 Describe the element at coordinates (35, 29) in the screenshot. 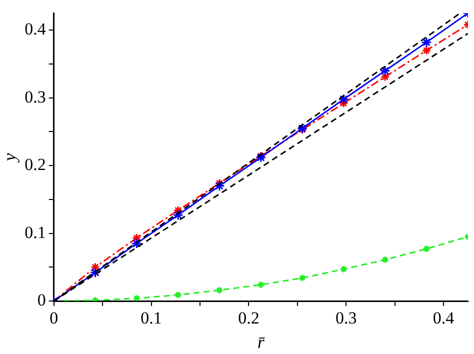

I see `y-tick-label: 0.4` at that location.